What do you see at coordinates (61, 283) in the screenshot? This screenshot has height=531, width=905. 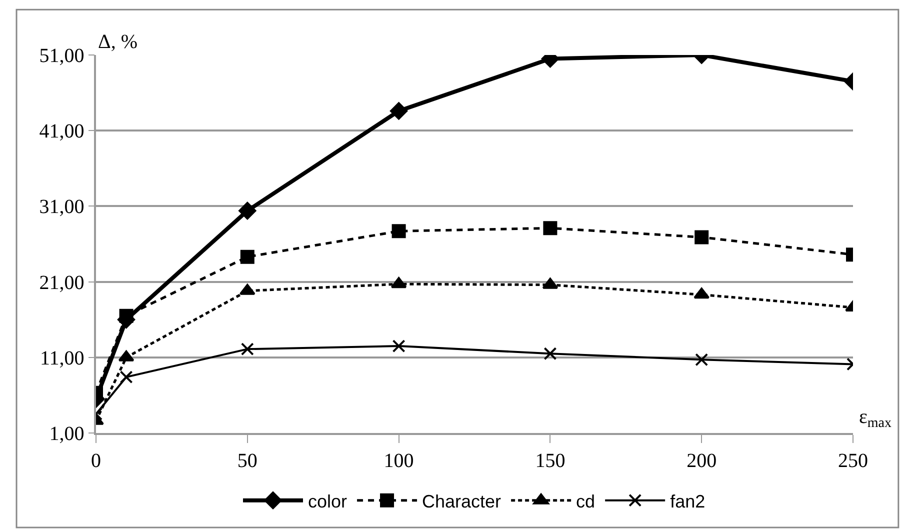 I see `y-tick-label: 21,00` at bounding box center [61, 283].